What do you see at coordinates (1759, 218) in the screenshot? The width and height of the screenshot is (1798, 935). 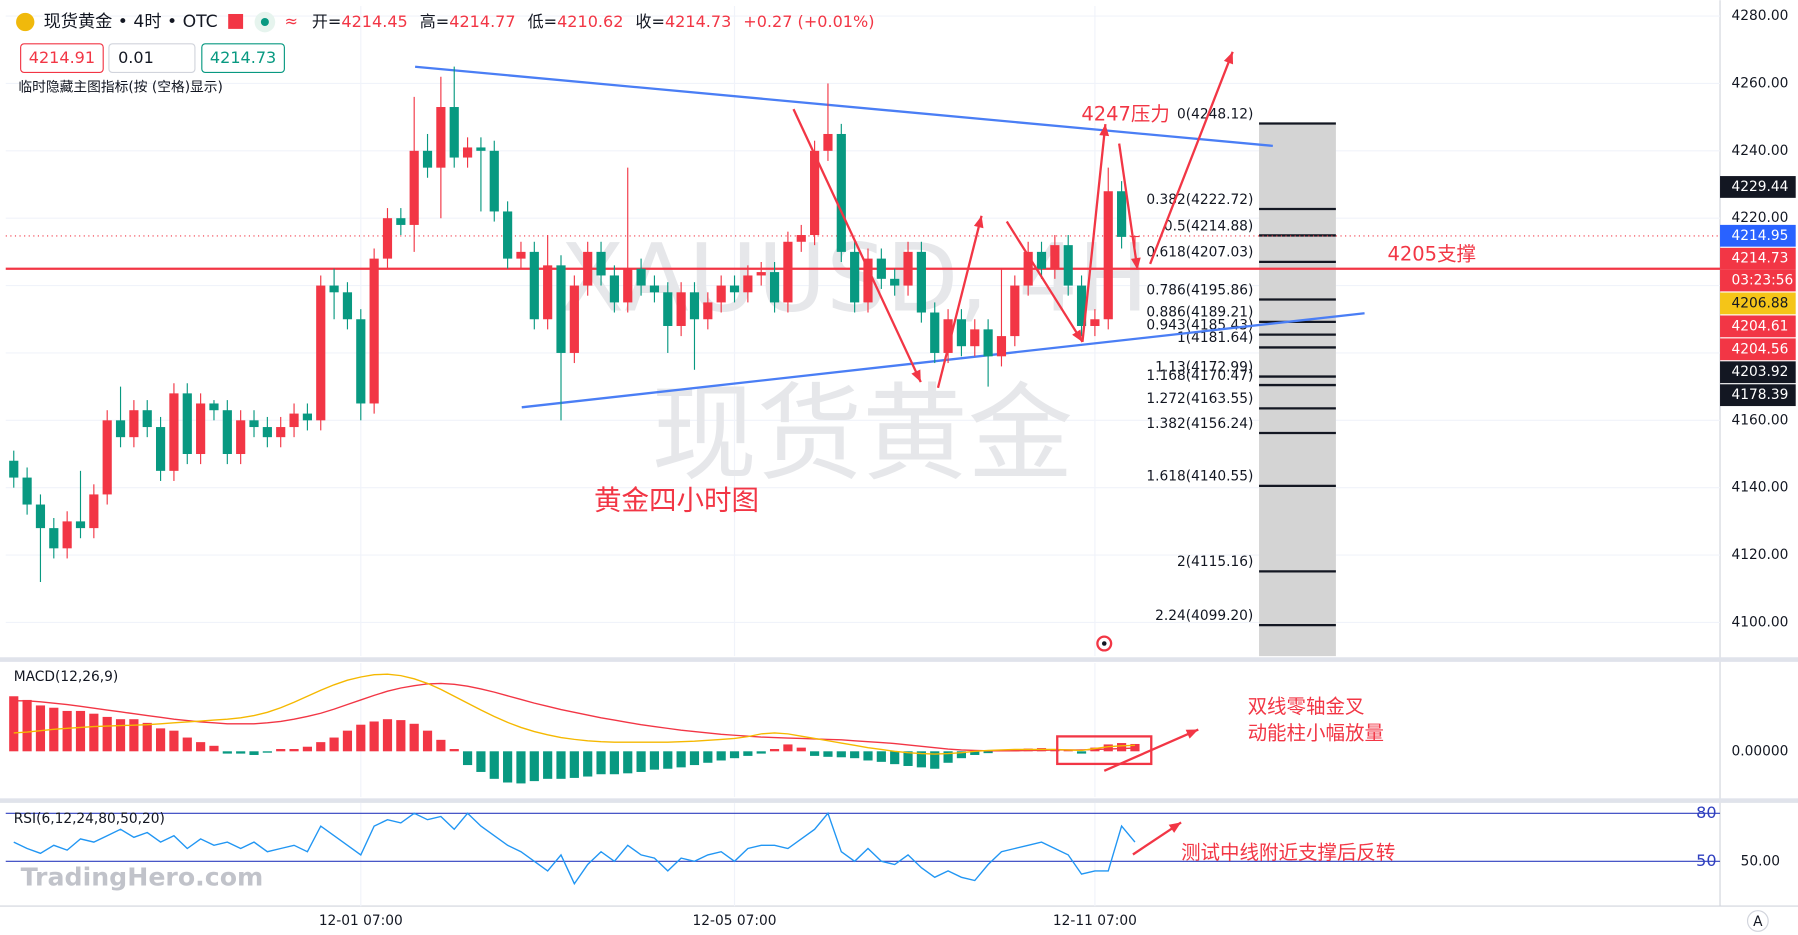 I see `y-tick-label: 4220.00` at bounding box center [1759, 218].